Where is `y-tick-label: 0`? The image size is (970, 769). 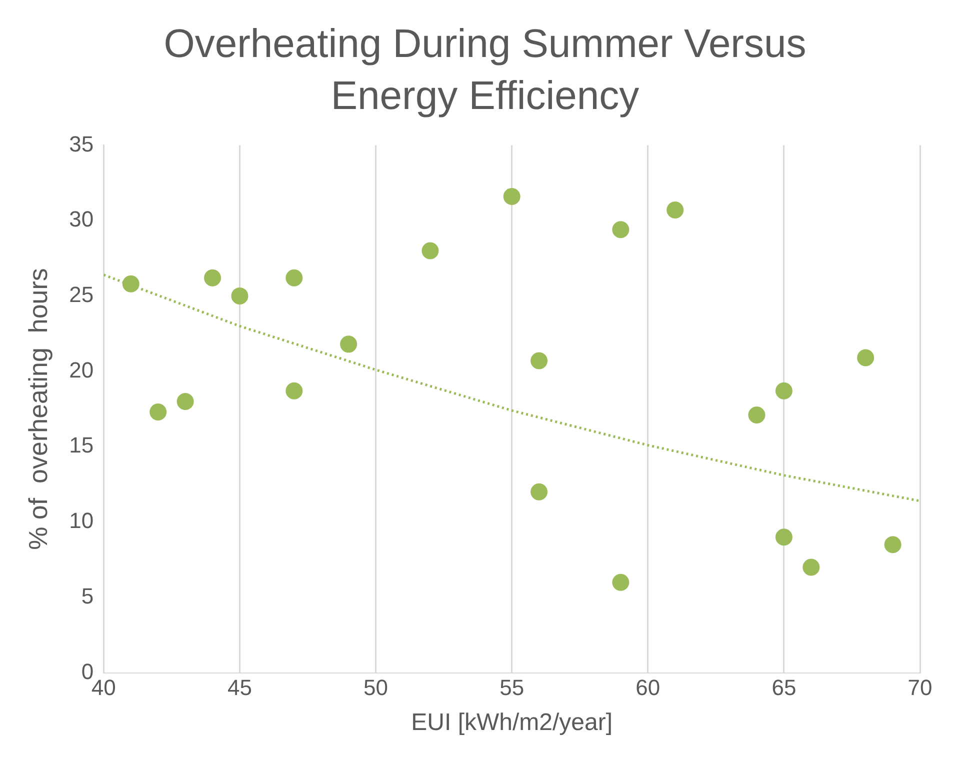 y-tick-label: 0 is located at coordinates (87, 671).